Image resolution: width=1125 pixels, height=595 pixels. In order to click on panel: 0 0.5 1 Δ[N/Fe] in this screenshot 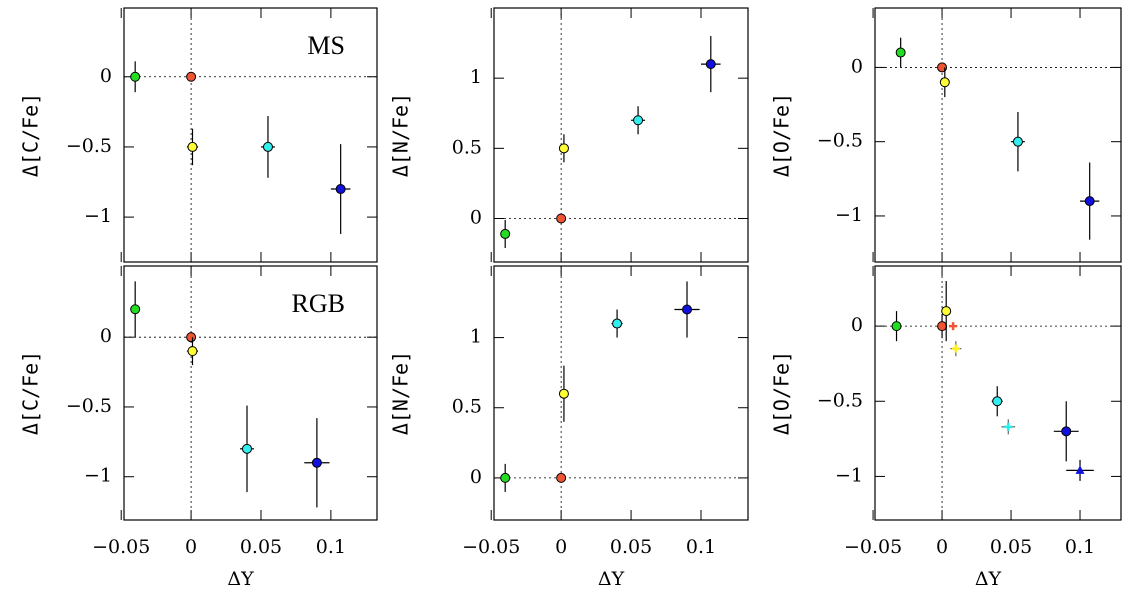, I will do `click(569, 135)`.